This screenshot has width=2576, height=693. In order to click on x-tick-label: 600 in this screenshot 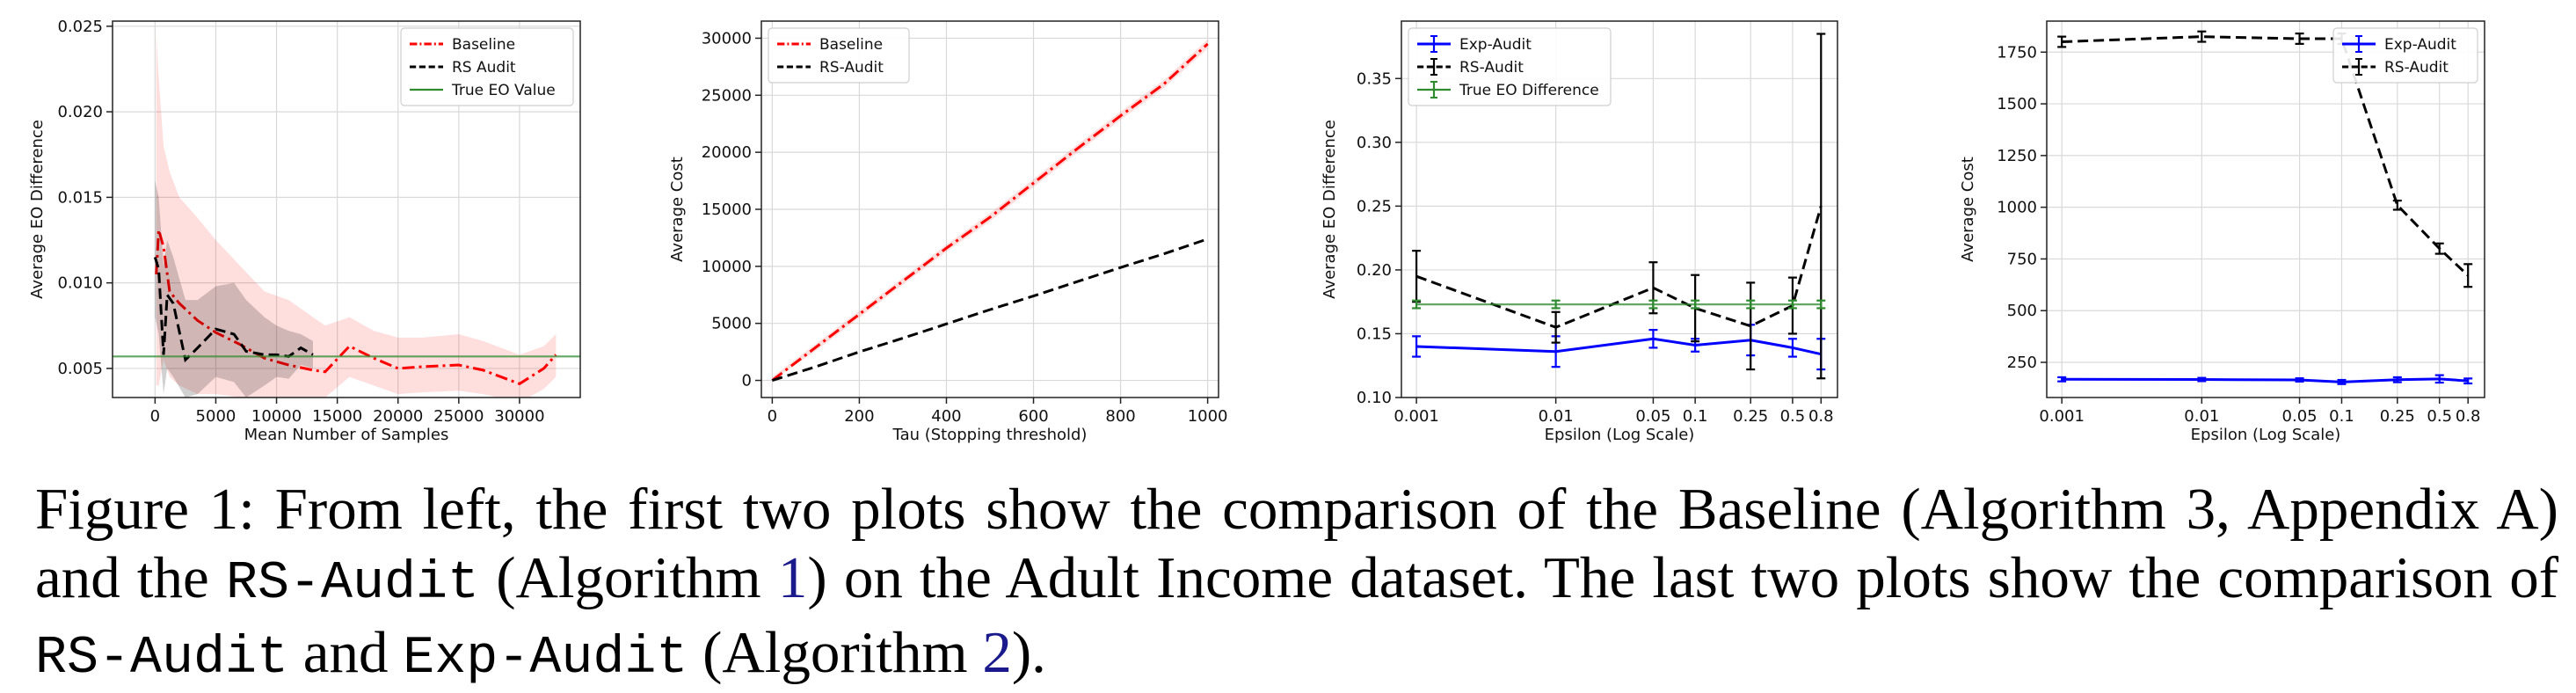, I will do `click(1033, 417)`.